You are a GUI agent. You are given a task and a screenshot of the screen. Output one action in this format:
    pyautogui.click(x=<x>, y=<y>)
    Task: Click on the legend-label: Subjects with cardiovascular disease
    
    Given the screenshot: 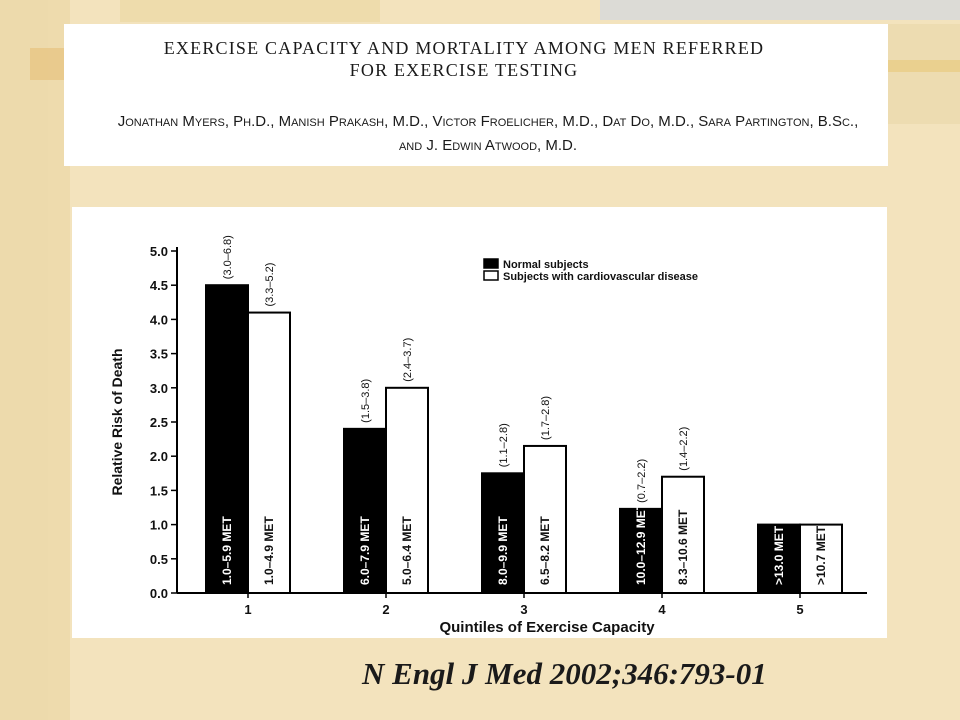 What is the action you would take?
    pyautogui.click(x=600, y=277)
    